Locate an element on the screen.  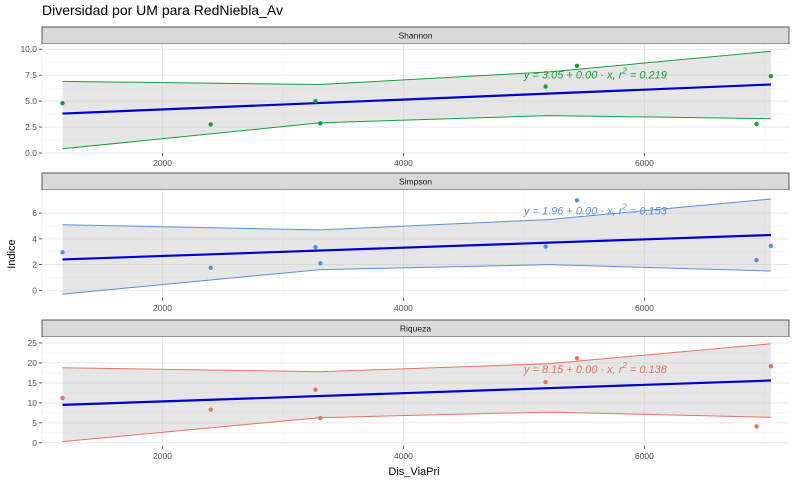
regression-equation: y = 3.05 + 0.00 · x, r2 = 0.219 is located at coordinates (595, 73).